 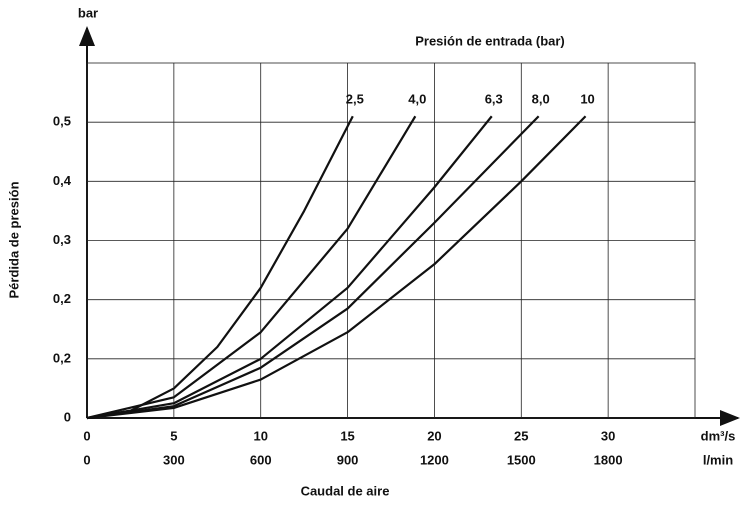 I want to click on x-tick-label: 20, so click(x=434, y=435).